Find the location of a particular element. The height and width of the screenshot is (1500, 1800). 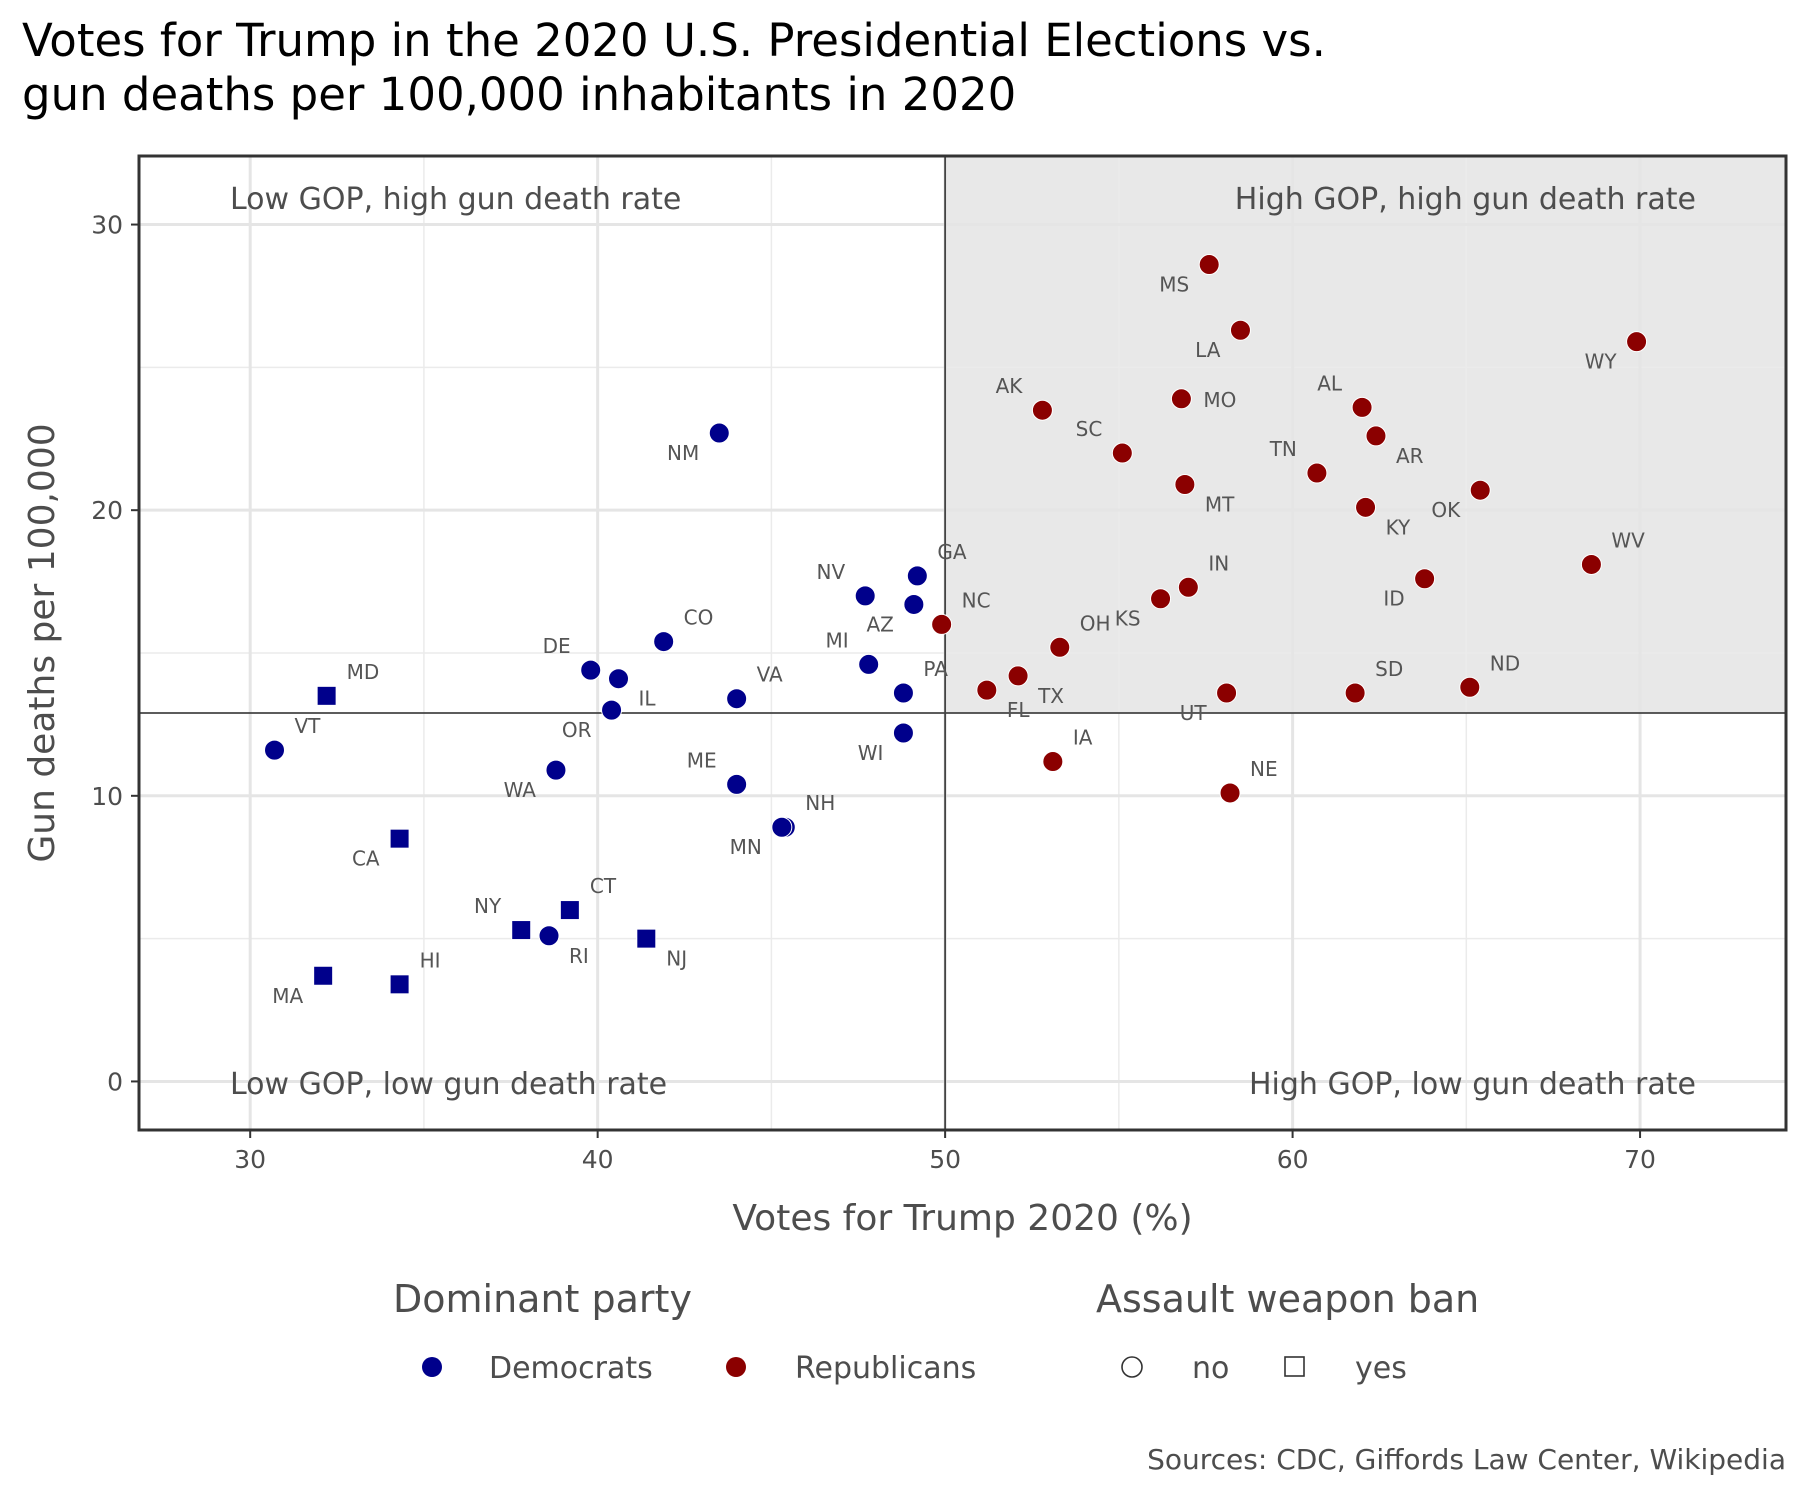

point-pa is located at coordinates (903, 693).